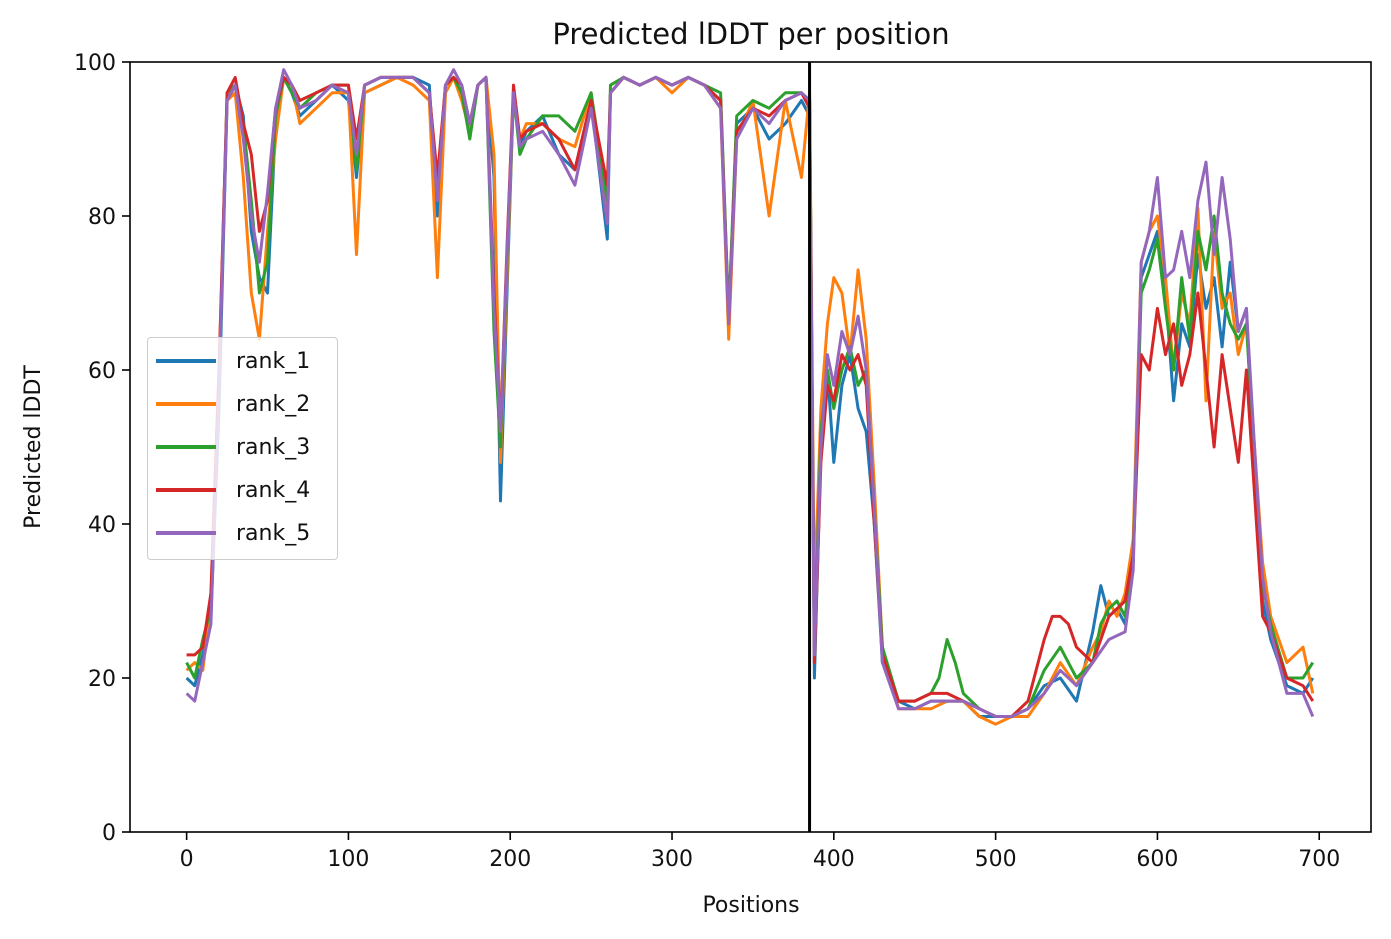  I want to click on legend-item-rank-3: rank_3, so click(233, 447).